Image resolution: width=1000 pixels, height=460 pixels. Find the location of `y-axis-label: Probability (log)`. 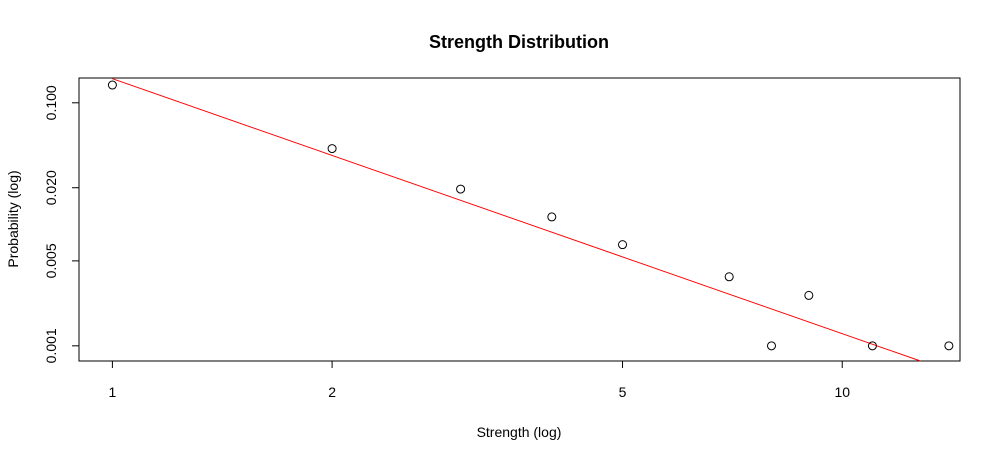

y-axis-label: Probability (log) is located at coordinates (13, 218).